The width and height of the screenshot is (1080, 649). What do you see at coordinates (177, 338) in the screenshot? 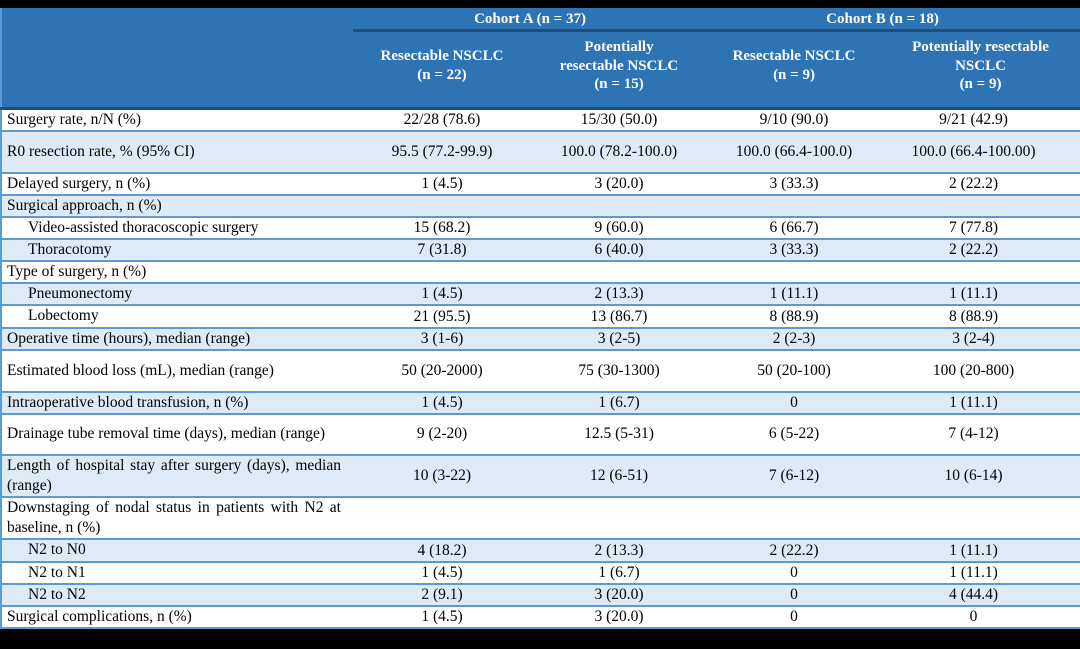
I see `row-label: Operative time (hours), median (range)` at bounding box center [177, 338].